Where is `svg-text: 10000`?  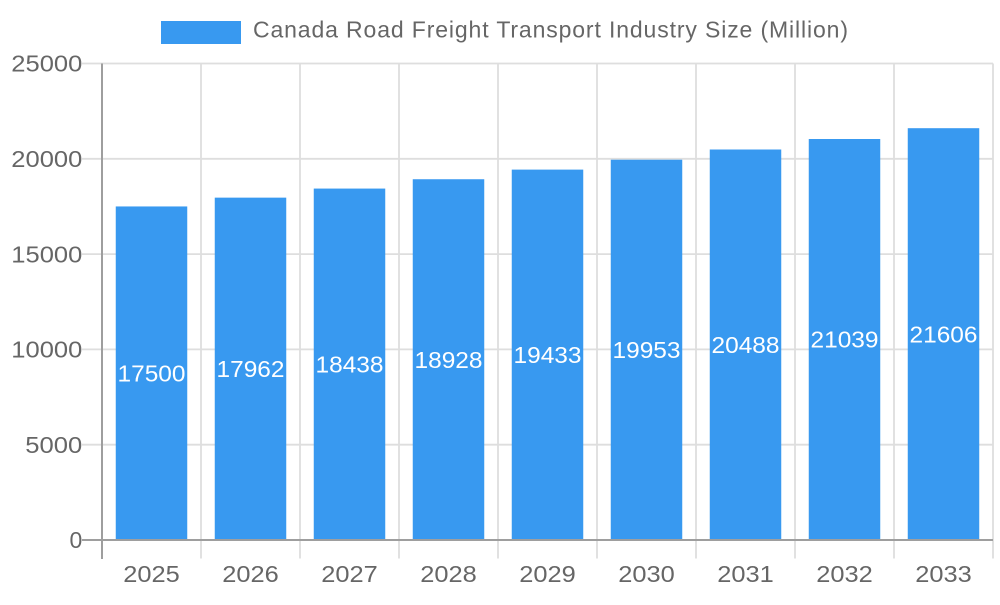
svg-text: 10000 is located at coordinates (46, 350).